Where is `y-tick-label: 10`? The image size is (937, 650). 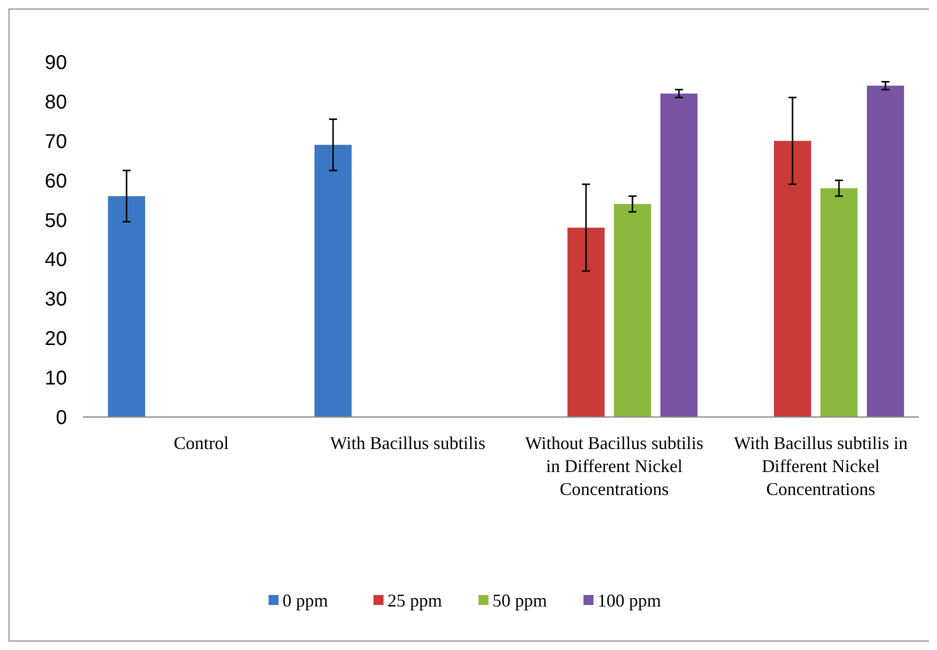 y-tick-label: 10 is located at coordinates (55, 379).